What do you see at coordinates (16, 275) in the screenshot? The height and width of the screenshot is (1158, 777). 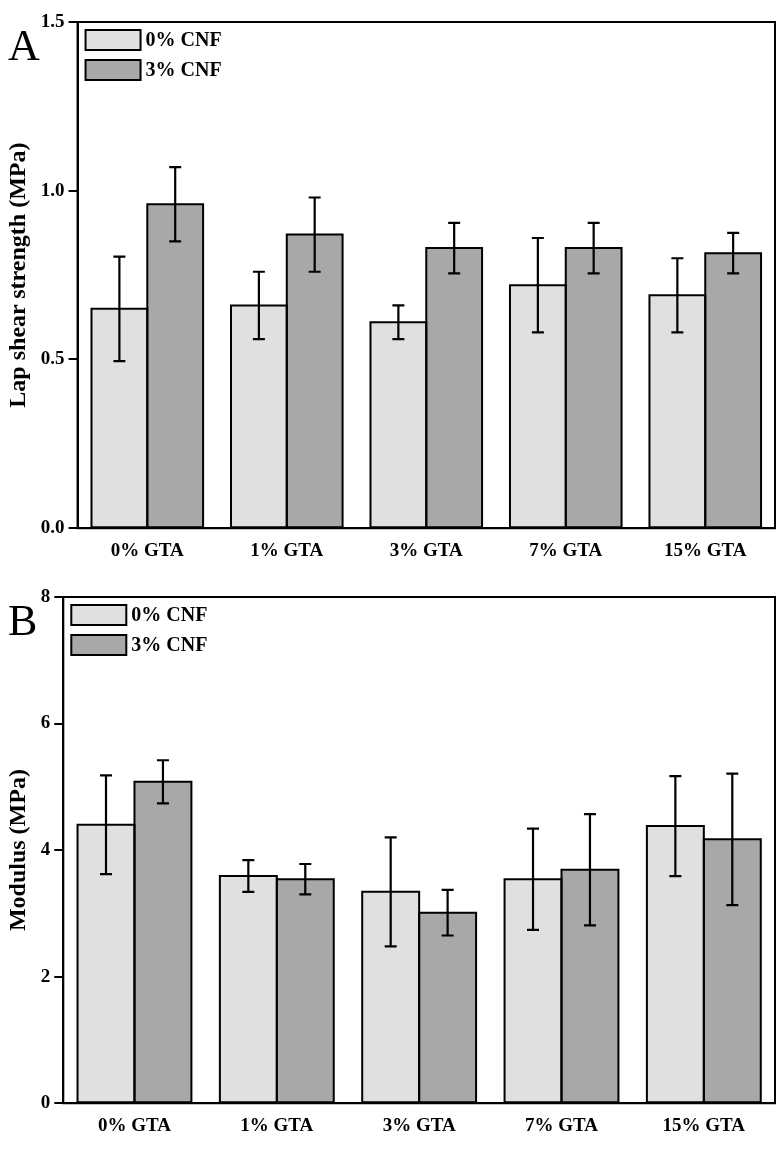 I see `y-axis-title: Lap shear strength (MPa)` at bounding box center [16, 275].